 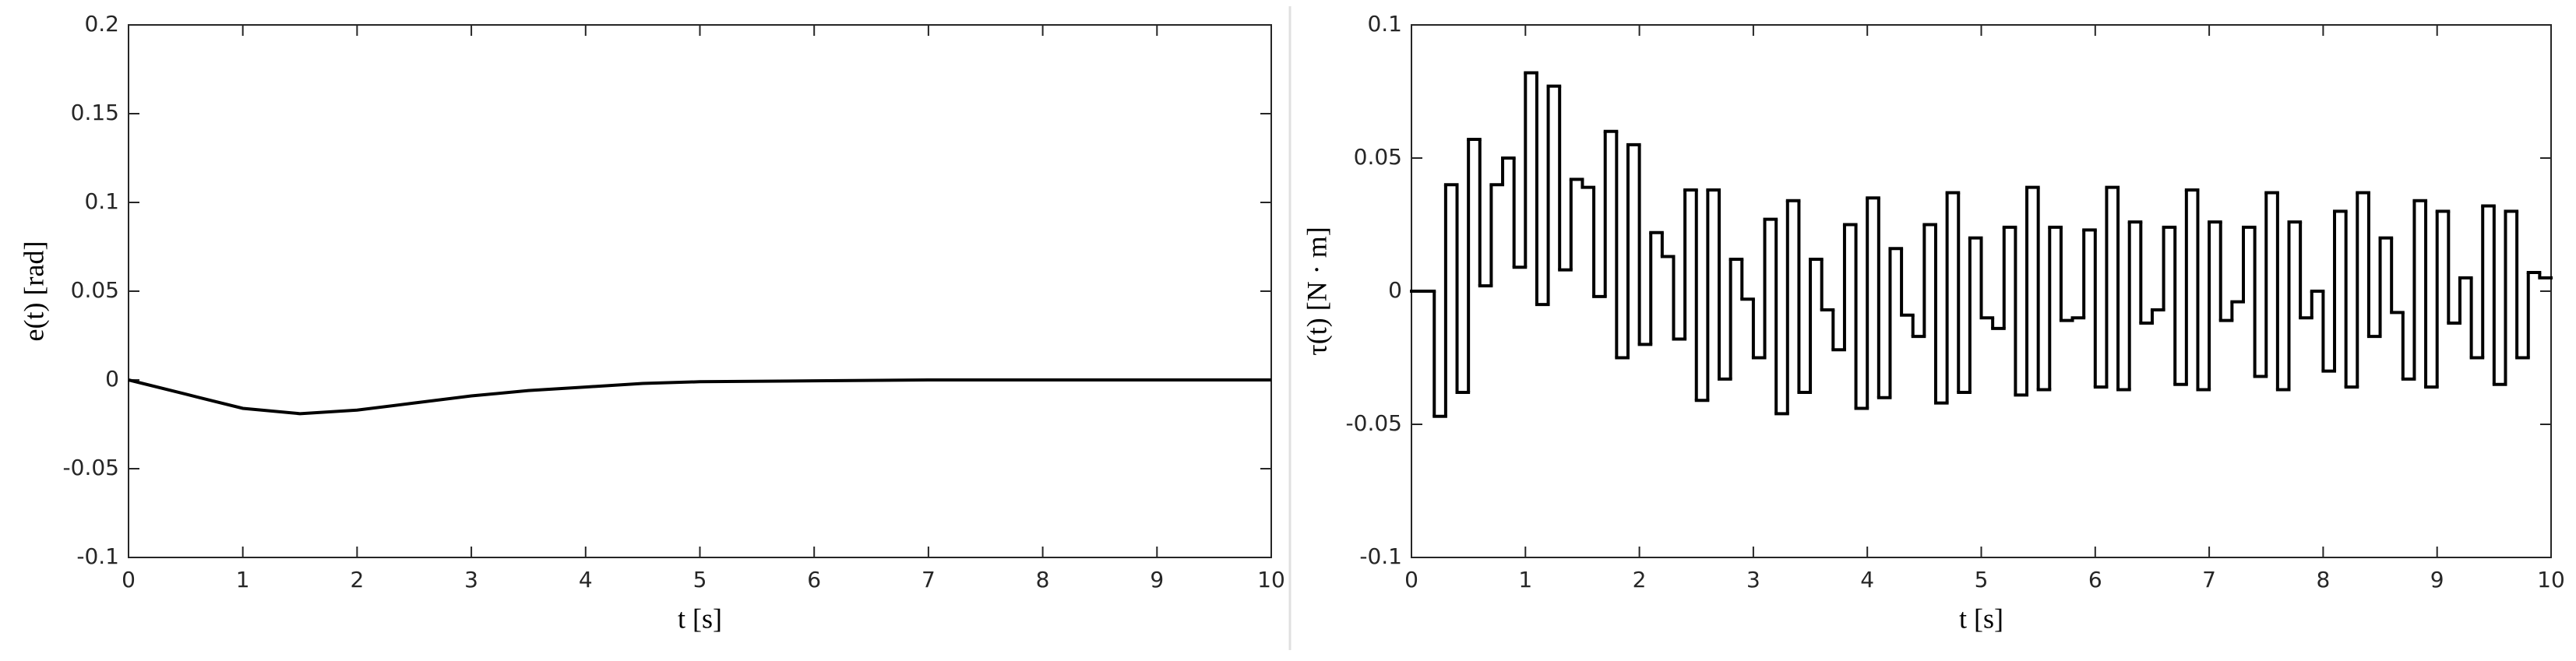 I want to click on y-axis-label: τ(t) [N · m], so click(x=1316, y=291).